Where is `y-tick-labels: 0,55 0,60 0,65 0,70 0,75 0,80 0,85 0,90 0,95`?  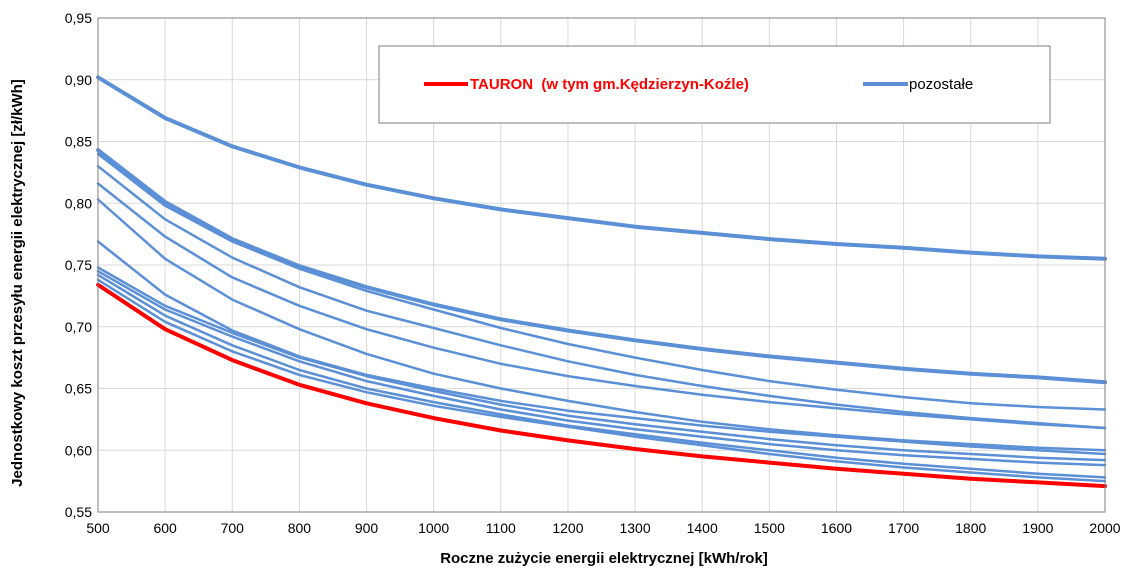 y-tick-labels: 0,55 0,60 0,65 0,70 0,75 0,80 0,85 0,90 0,95 is located at coordinates (78, 265).